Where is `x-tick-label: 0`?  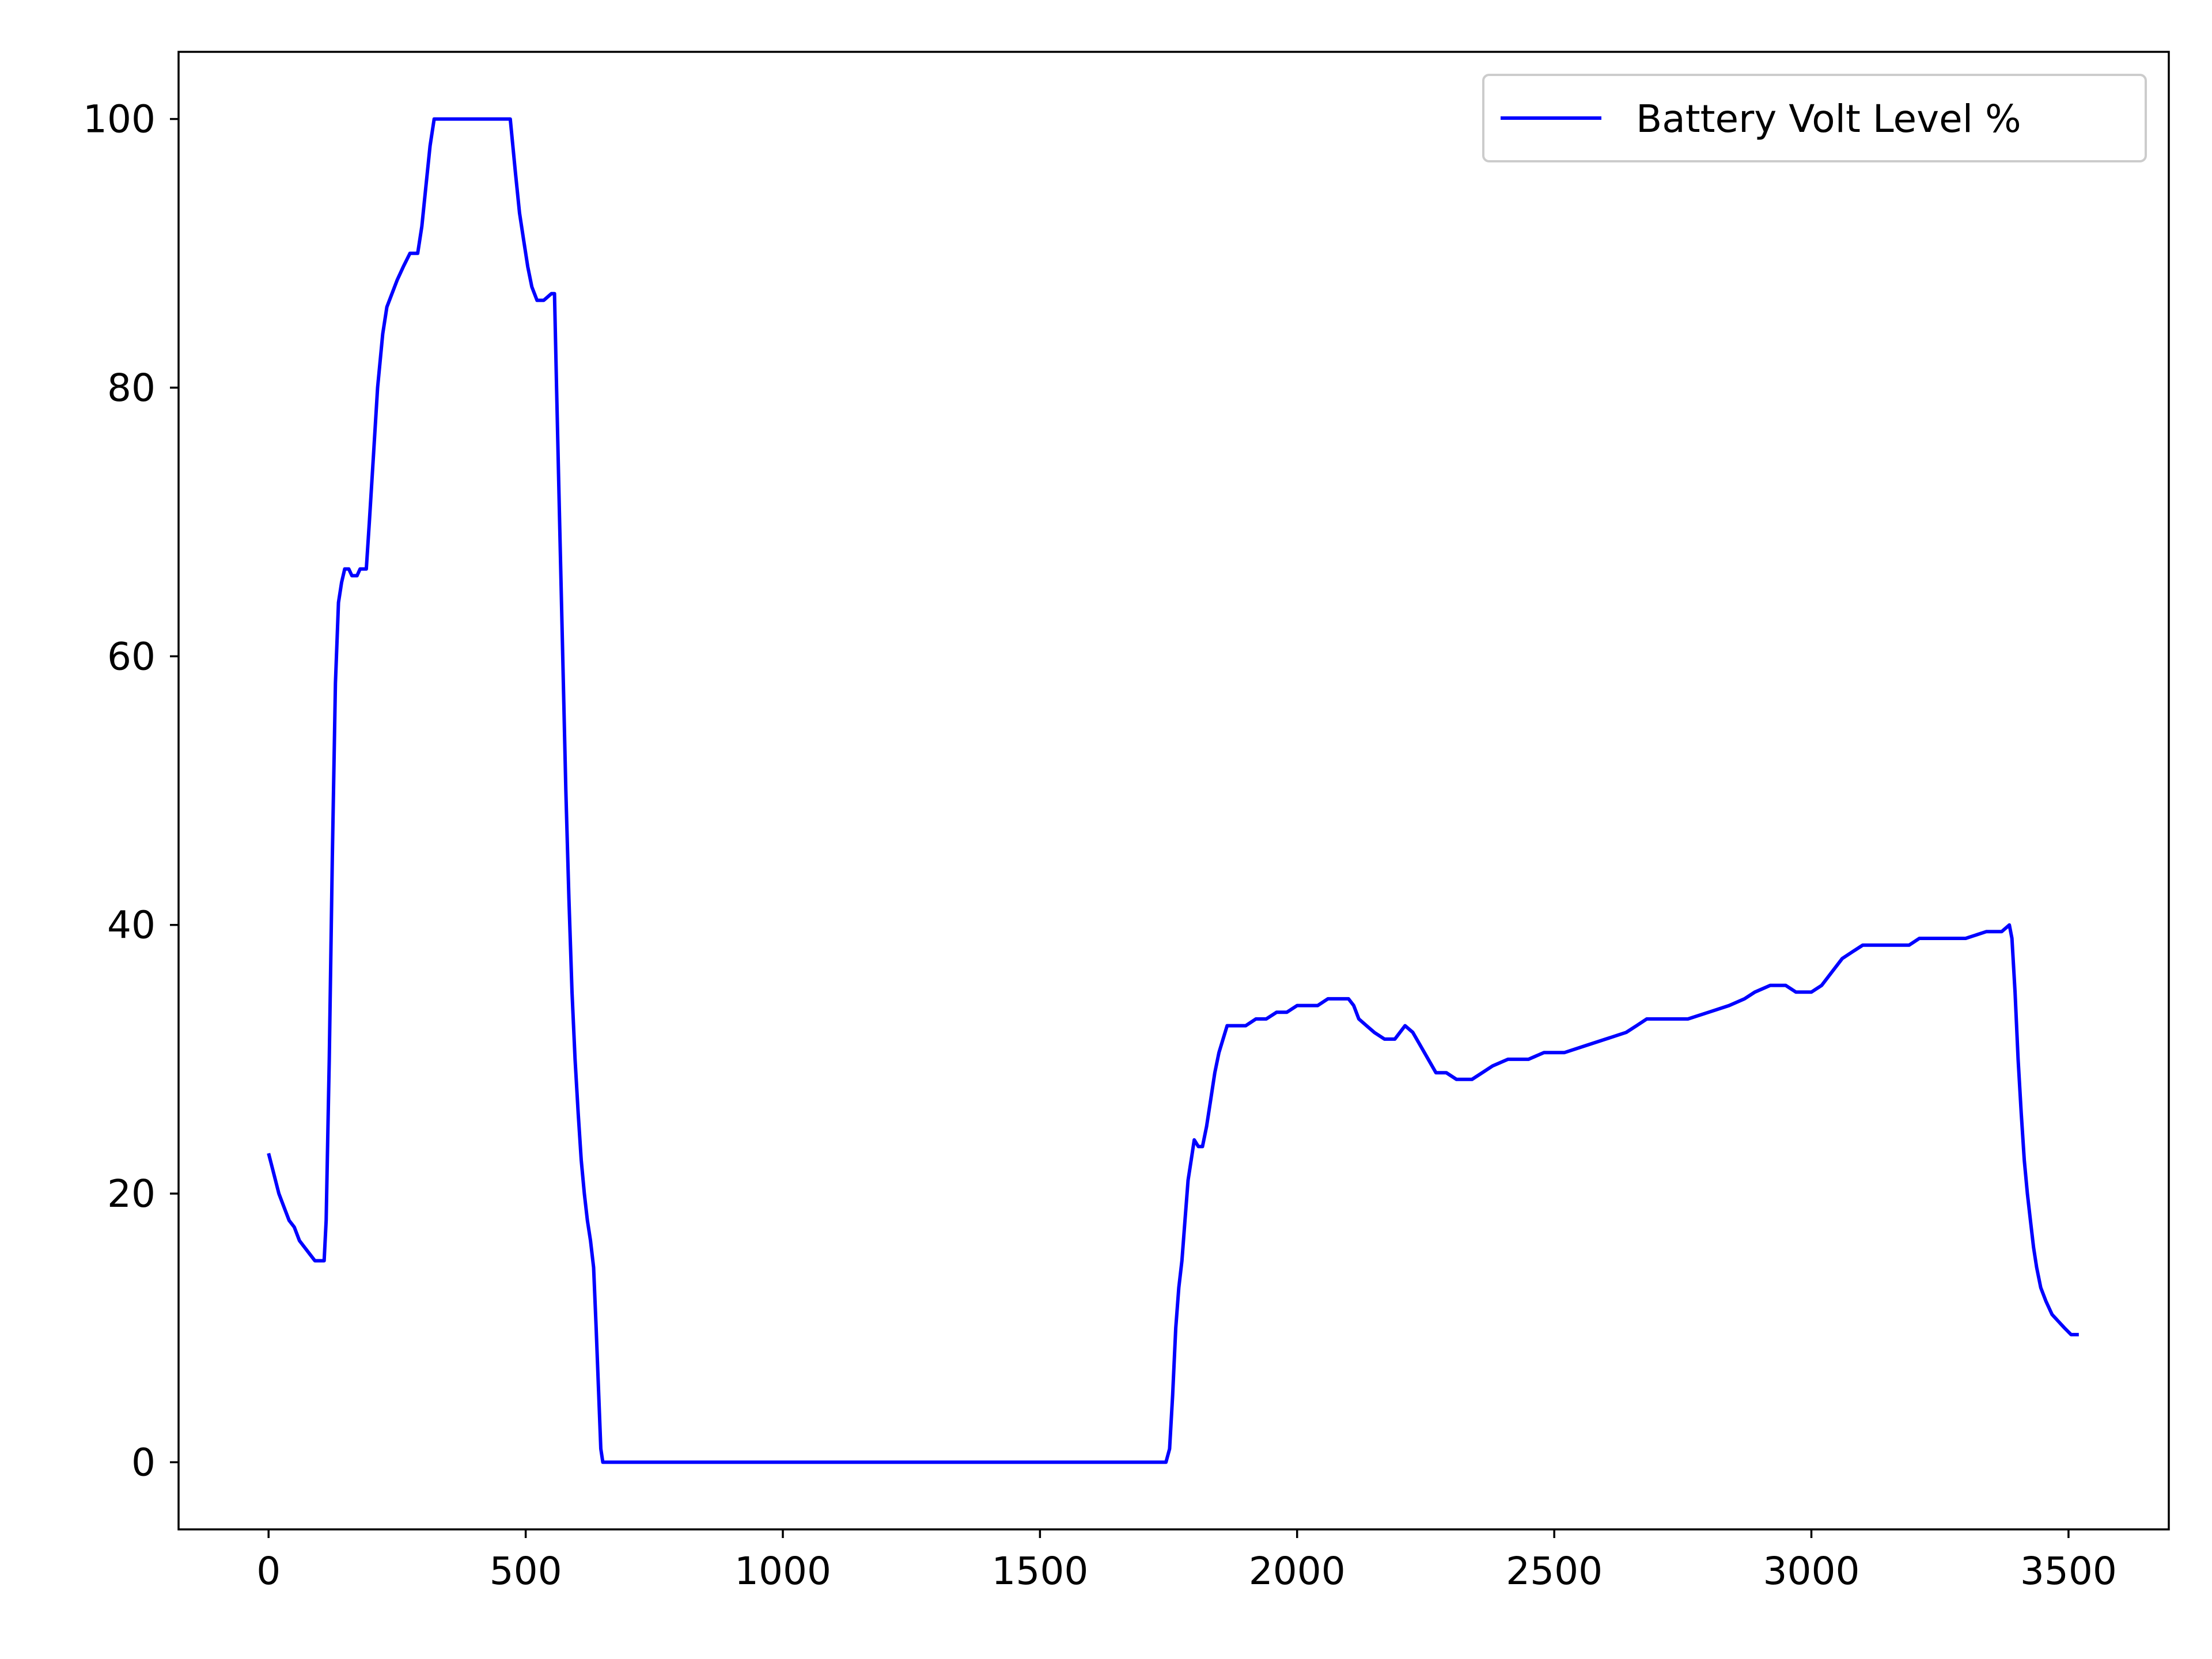
x-tick-label: 0 is located at coordinates (268, 1571).